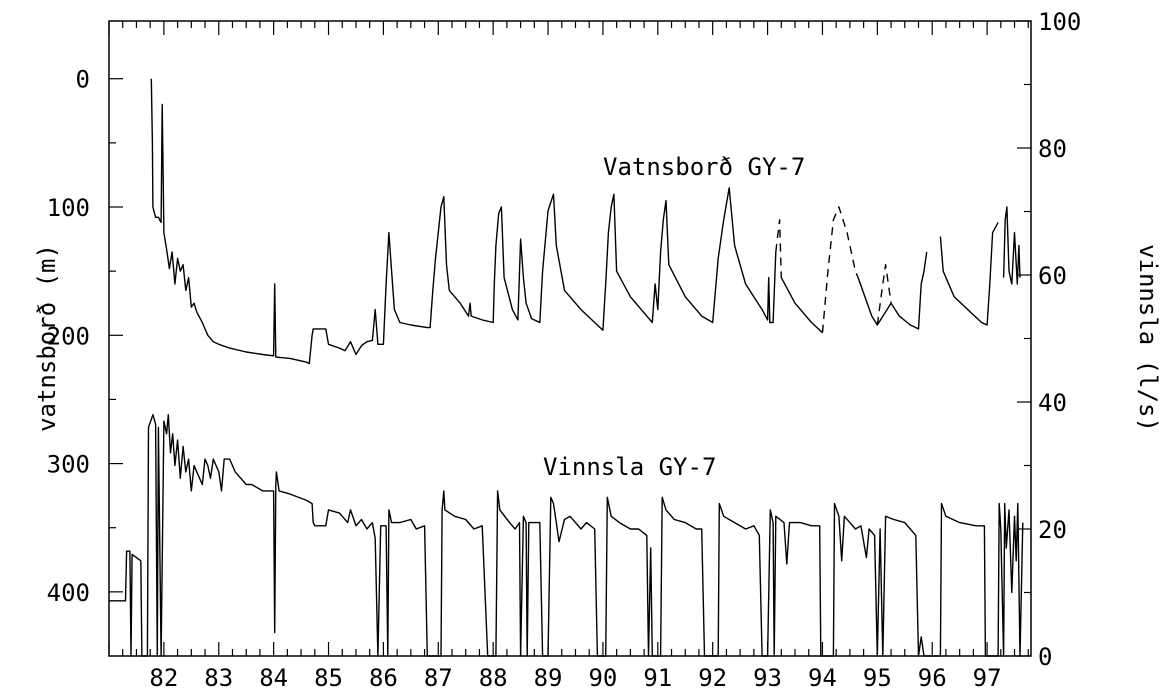 The height and width of the screenshot is (692, 1161). What do you see at coordinates (1059, 22) in the screenshot?
I see `y-right-tick-label: 100` at bounding box center [1059, 22].